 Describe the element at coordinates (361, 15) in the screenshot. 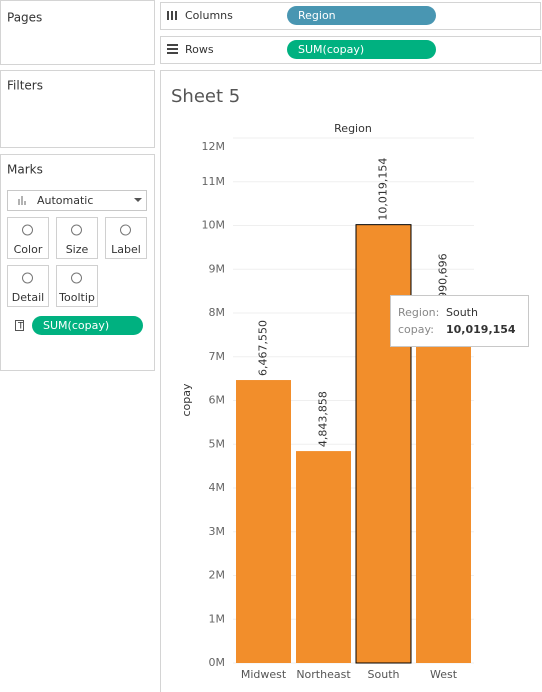

I see `columns-pill` at that location.